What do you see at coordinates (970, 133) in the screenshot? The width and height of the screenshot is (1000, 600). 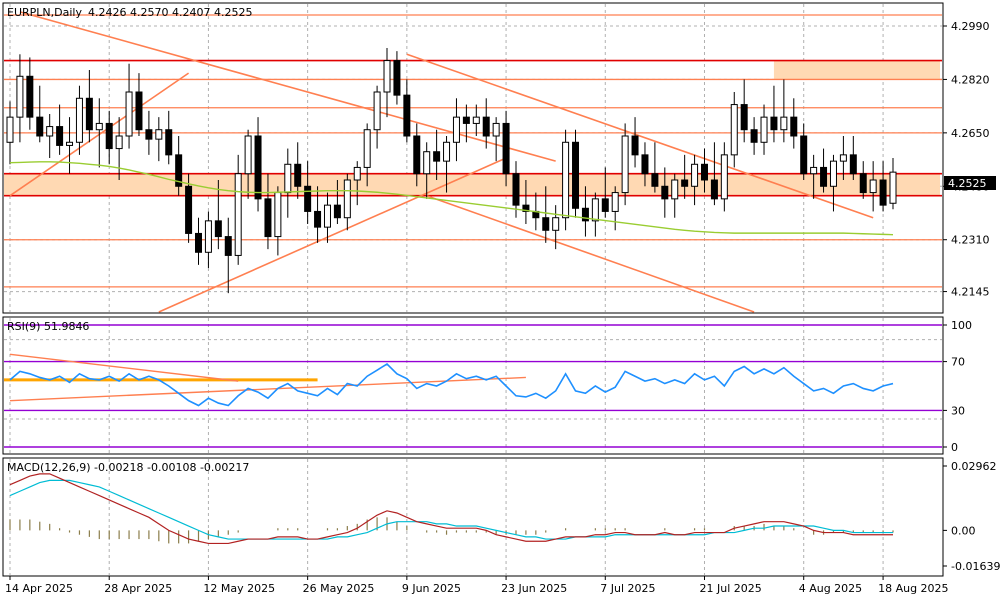 I see `price-label: 4.2650` at bounding box center [970, 133].